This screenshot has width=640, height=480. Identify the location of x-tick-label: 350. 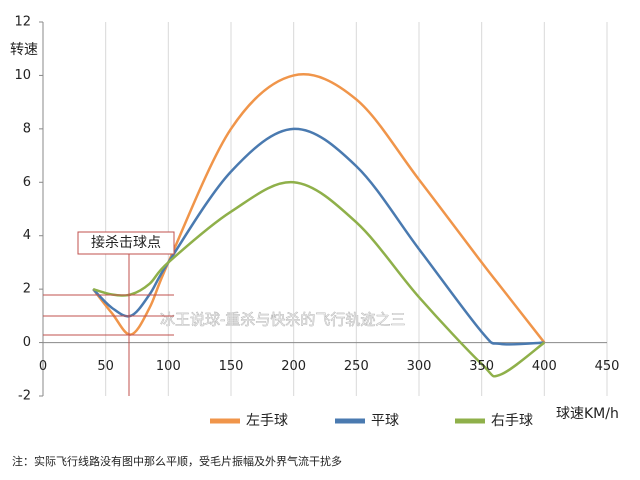
(481, 366).